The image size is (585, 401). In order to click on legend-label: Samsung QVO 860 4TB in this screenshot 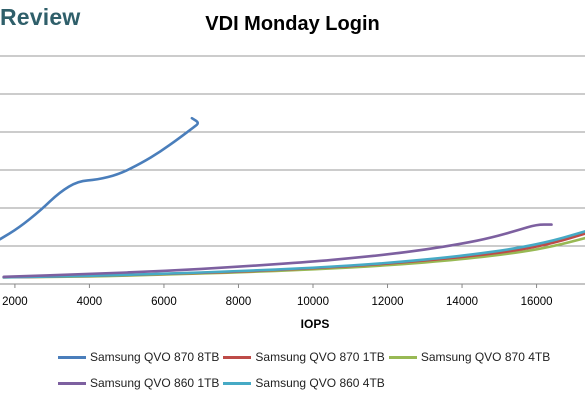, I will do `click(320, 383)`.